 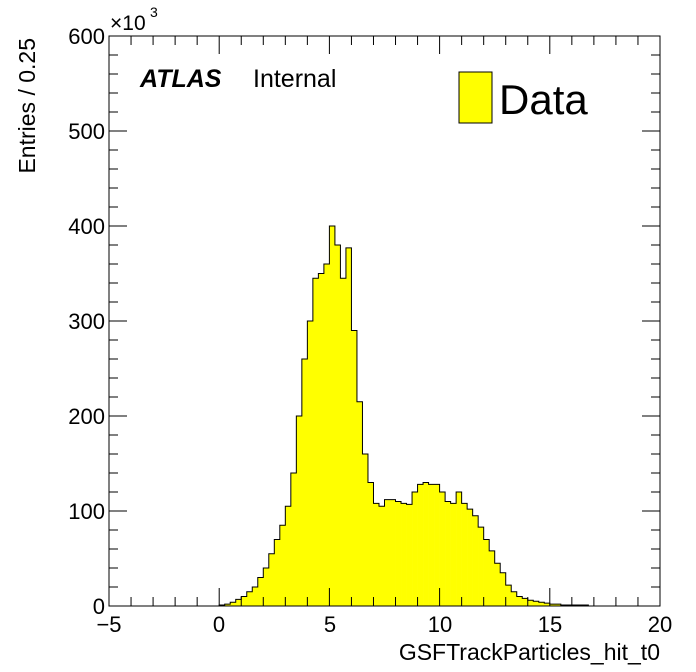 I want to click on x-tick-label: 5, so click(x=330, y=624).